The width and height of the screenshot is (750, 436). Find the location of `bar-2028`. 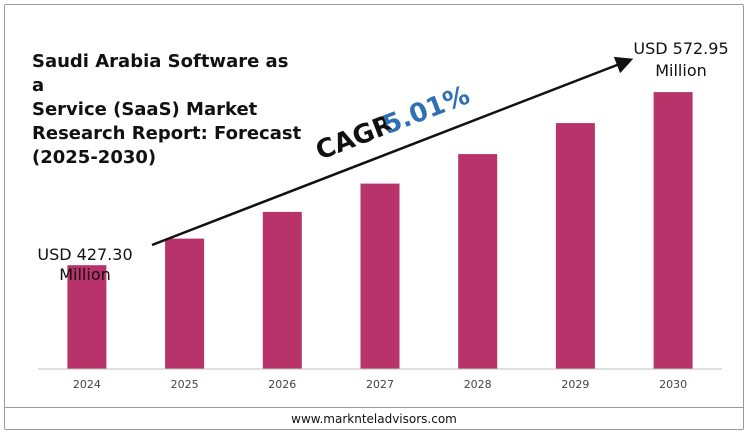

bar-2028 is located at coordinates (478, 261).